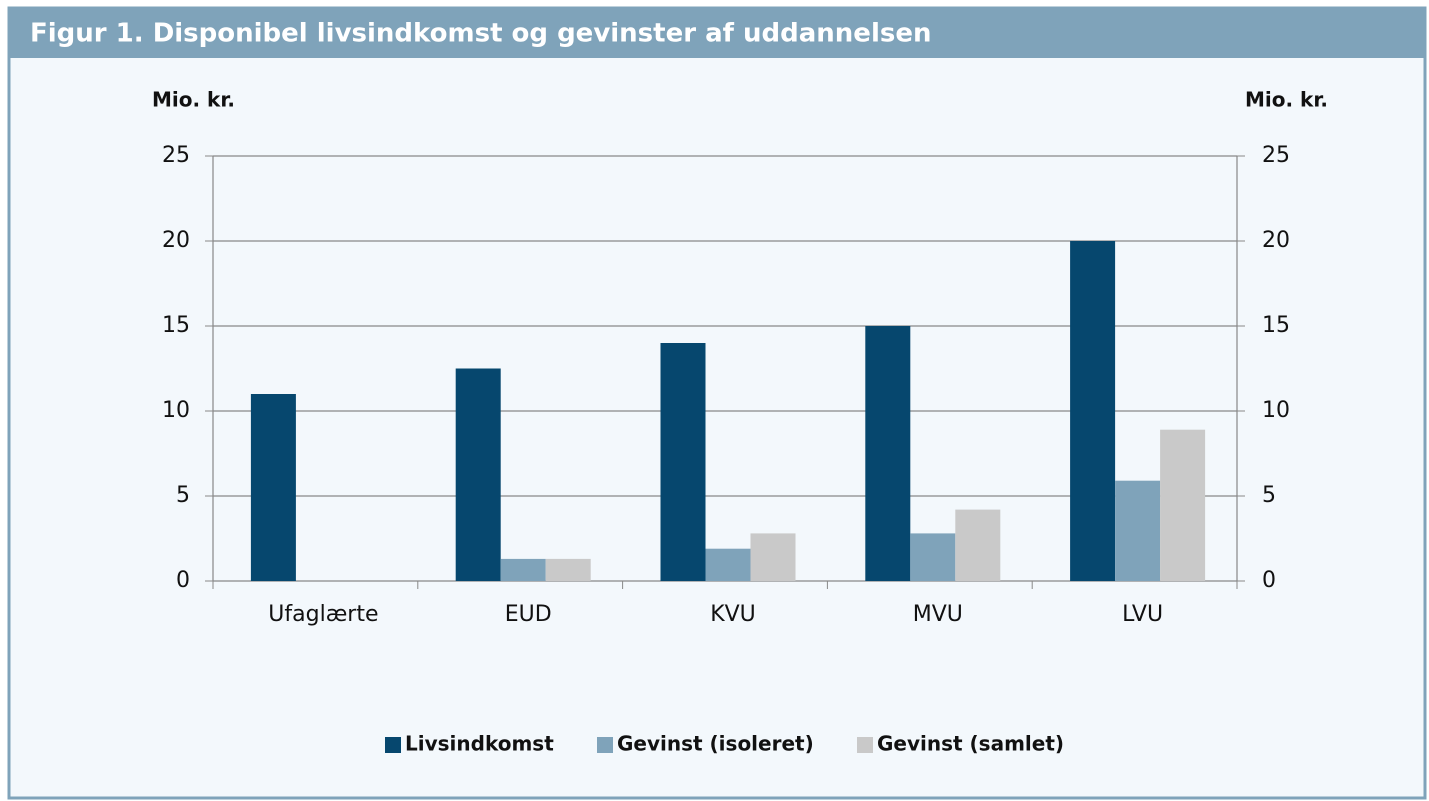 This screenshot has width=1429, height=801. What do you see at coordinates (176, 240) in the screenshot?
I see `y-tick-label: 20` at bounding box center [176, 240].